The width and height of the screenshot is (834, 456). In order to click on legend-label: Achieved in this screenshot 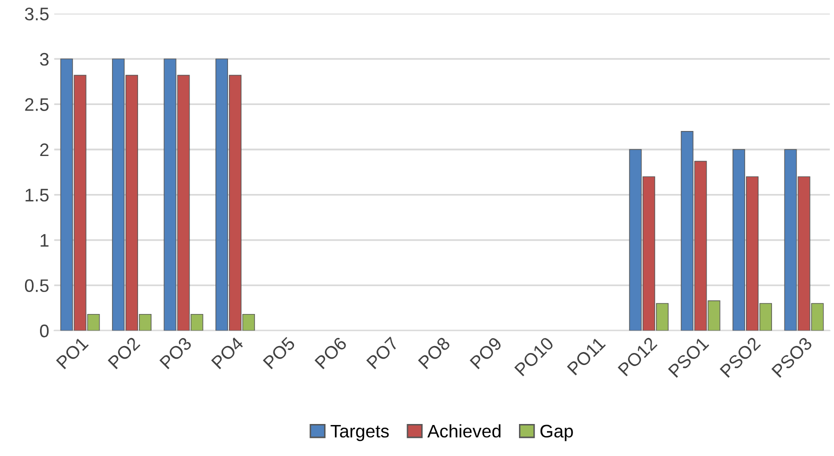, I will do `click(463, 431)`.